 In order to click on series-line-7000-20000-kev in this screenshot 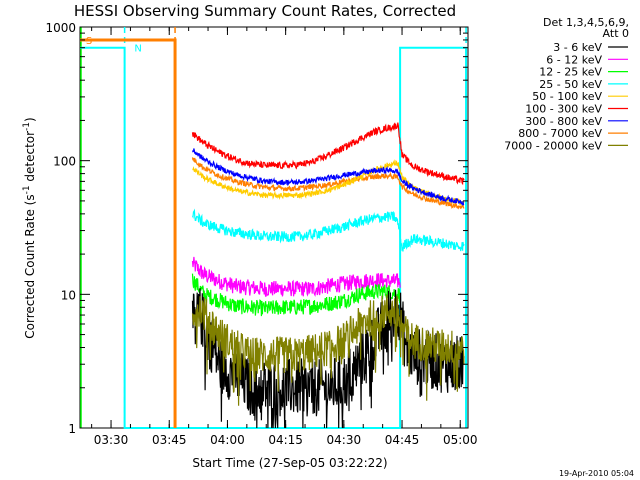, I will do `click(328, 350)`.